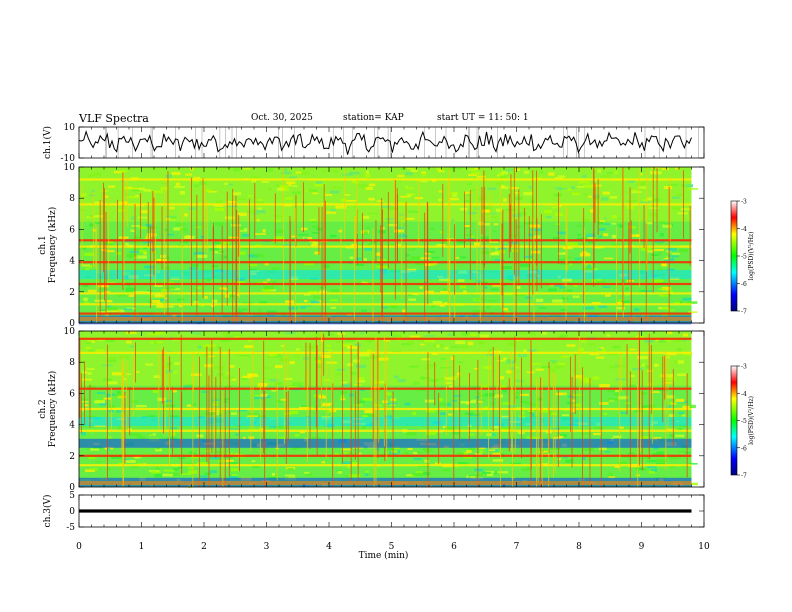 The image size is (792, 612). I want to click on y-tick-label: 8, so click(72, 363).